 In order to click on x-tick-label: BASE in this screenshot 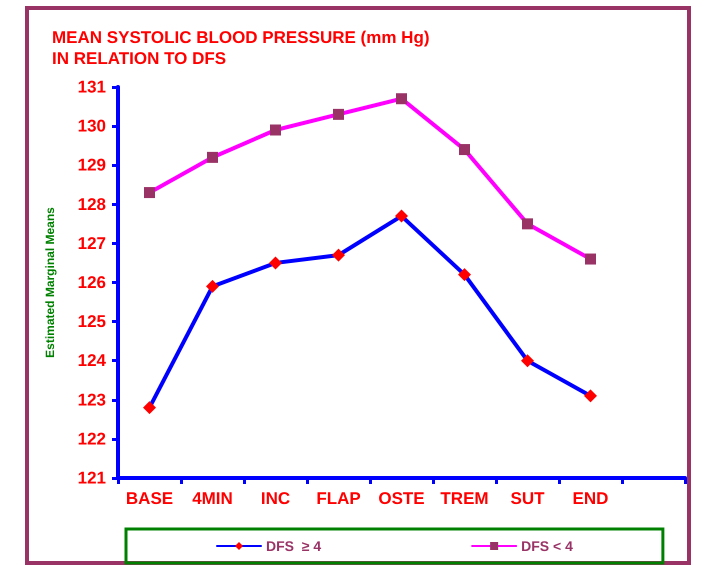, I will do `click(150, 498)`.